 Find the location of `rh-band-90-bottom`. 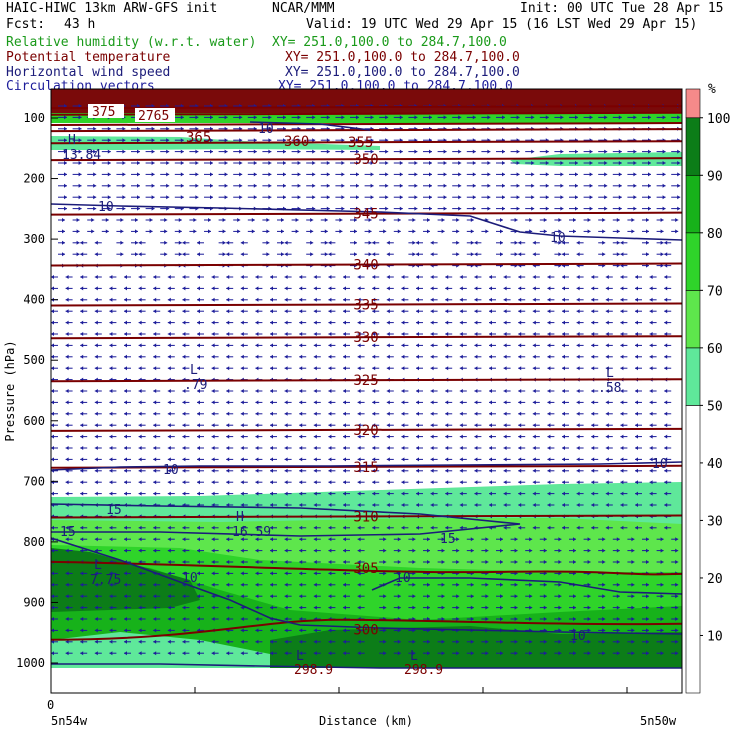

rh-band-90-bottom is located at coordinates (476, 647).